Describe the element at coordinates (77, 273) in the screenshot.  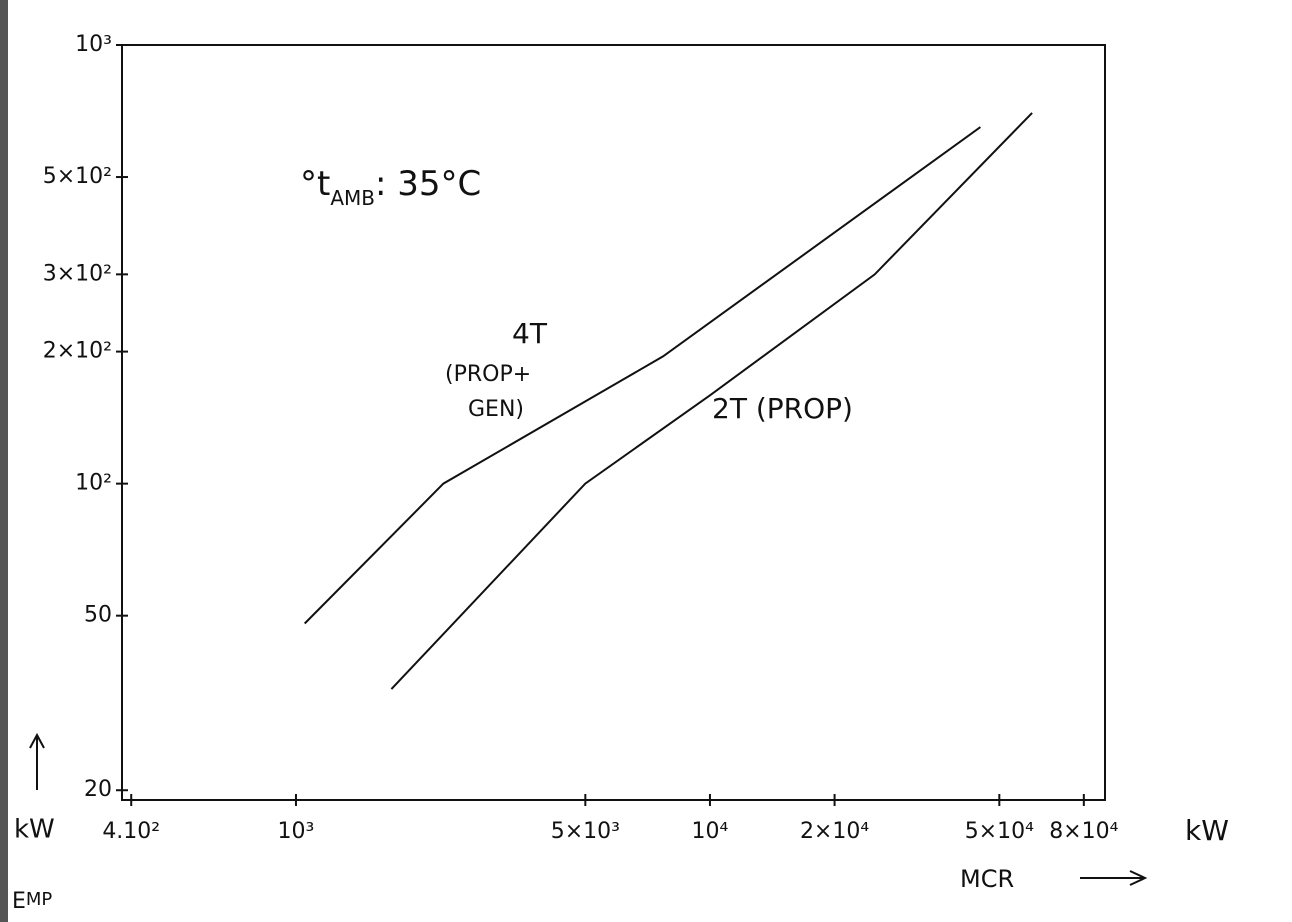
I see `y-tick-label: 3×10²` at that location.